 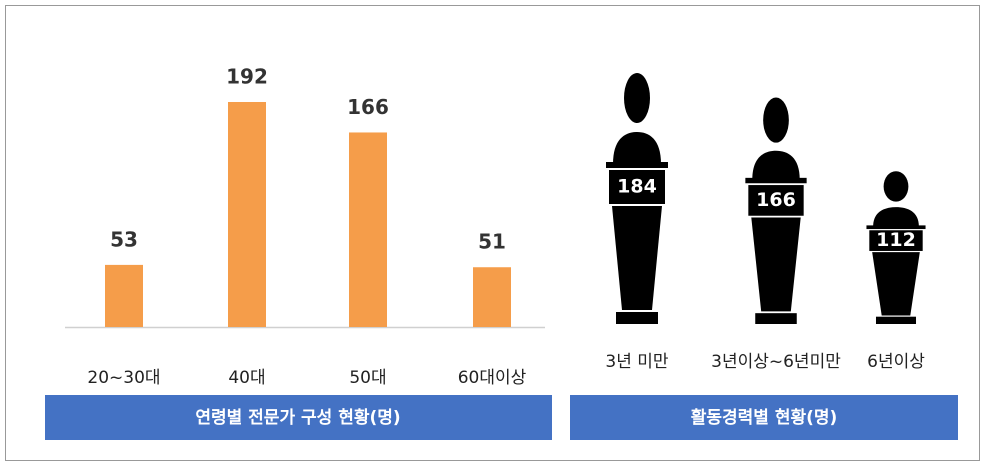 I want to click on category-label: 60대이상, so click(x=492, y=378).